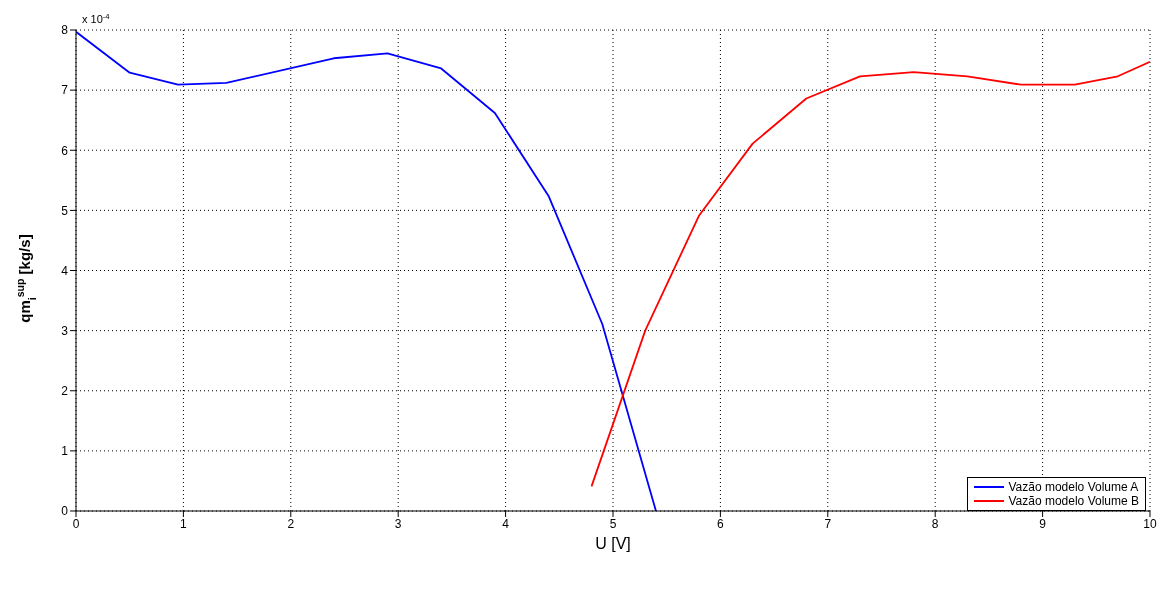  I want to click on y-tick-label: 1, so click(65, 451).